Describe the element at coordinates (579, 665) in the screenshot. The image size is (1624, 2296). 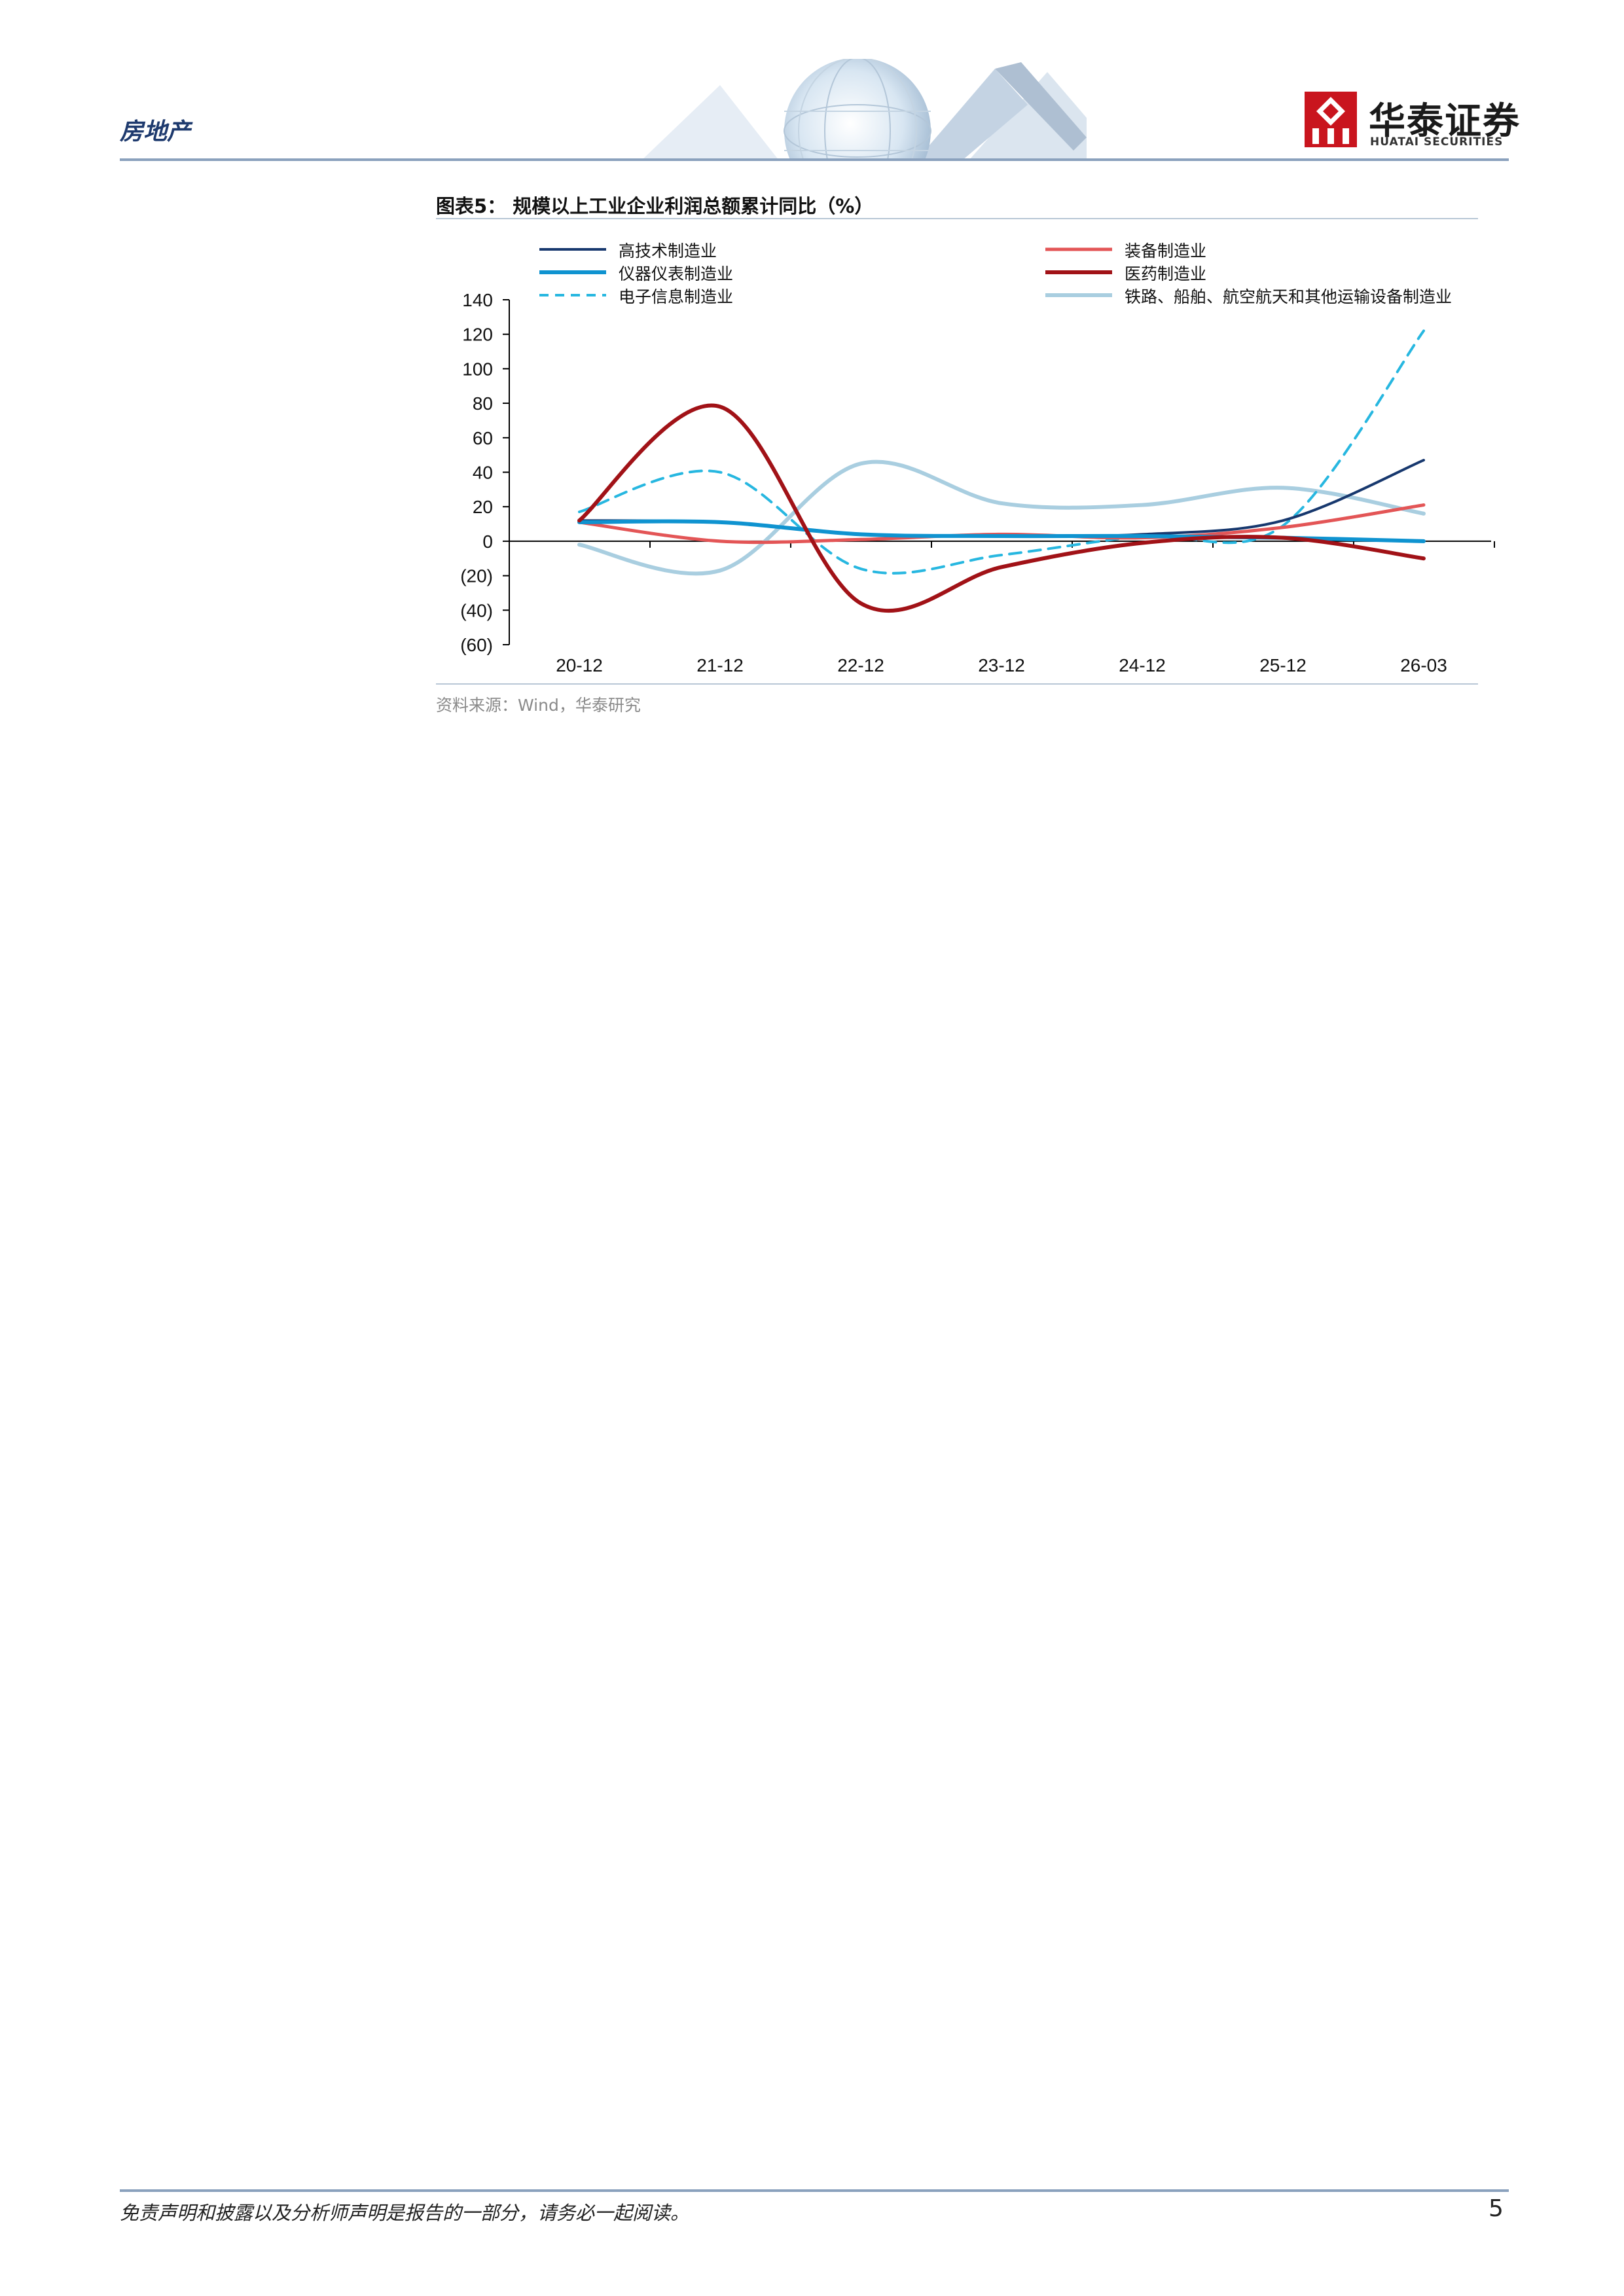
I see `x-tick-label: 20-12` at that location.